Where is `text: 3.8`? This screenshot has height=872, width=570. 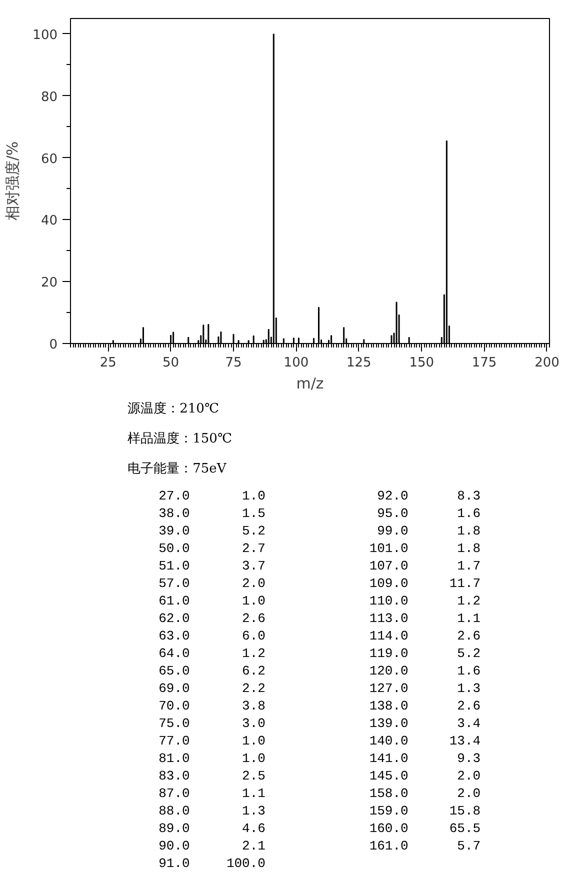
text: 3.8 is located at coordinates (254, 706).